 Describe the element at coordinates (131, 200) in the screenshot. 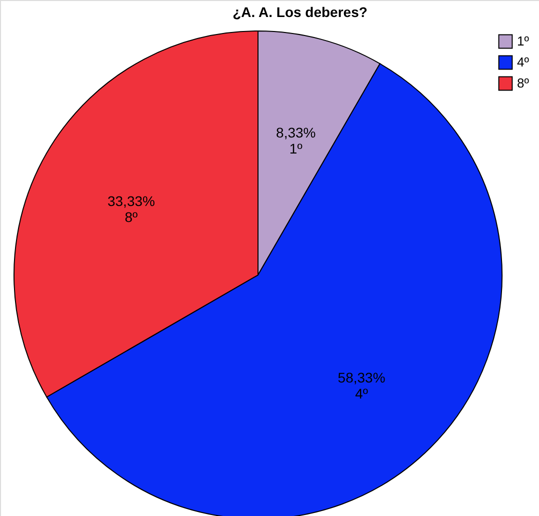

I see `data-label: 33,33%` at that location.